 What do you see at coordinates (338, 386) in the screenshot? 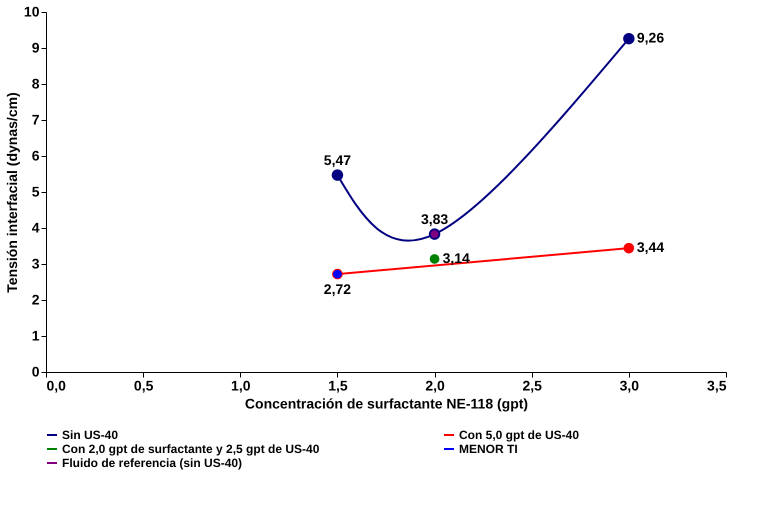
I see `x-tick-label: 1,5` at bounding box center [338, 386].